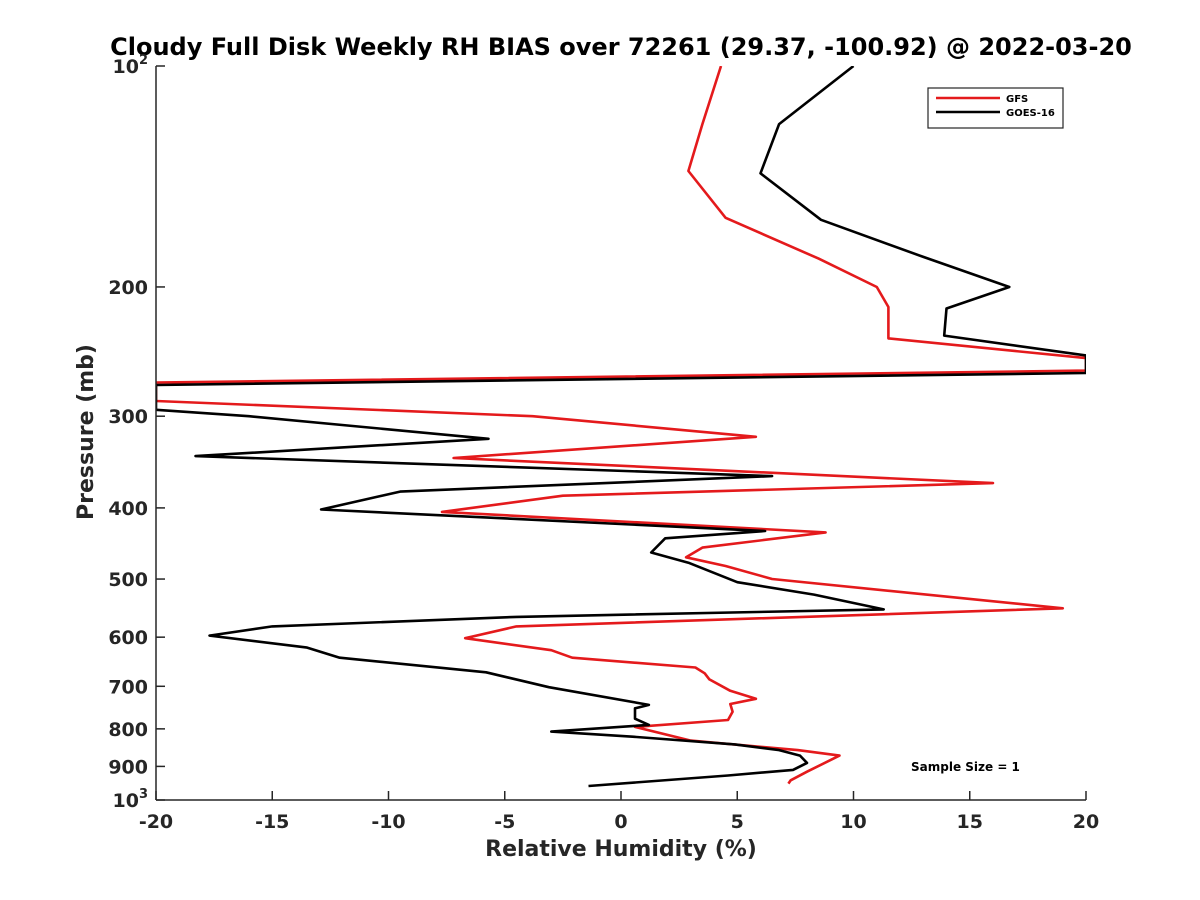  What do you see at coordinates (620, 822) in the screenshot?
I see `x-tick-label: 0` at bounding box center [620, 822].